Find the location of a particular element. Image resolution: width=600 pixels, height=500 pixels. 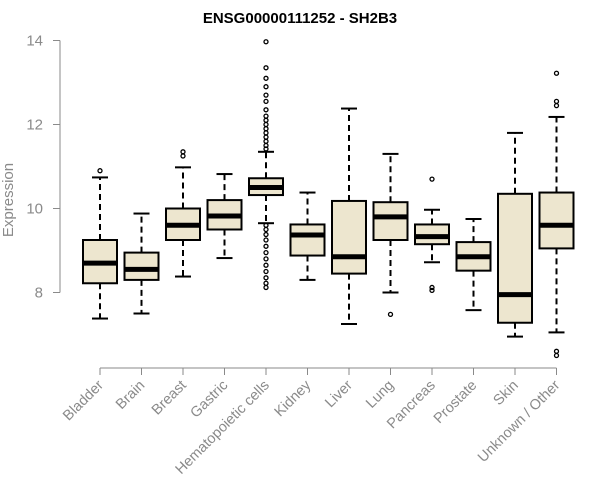

box-gastric is located at coordinates (224, 216).